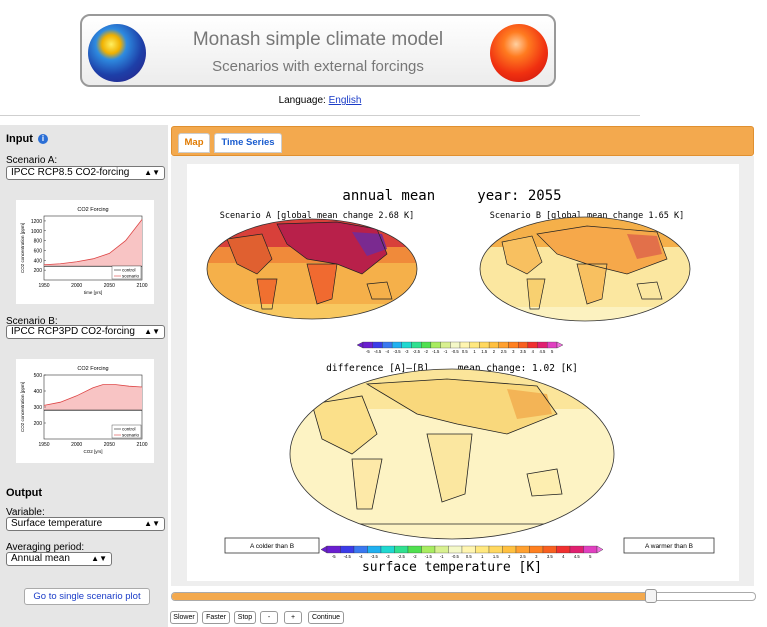 The height and width of the screenshot is (627, 767). What do you see at coordinates (429, 556) in the screenshot?
I see `colorbar-tick-label: -1.5` at bounding box center [429, 556].